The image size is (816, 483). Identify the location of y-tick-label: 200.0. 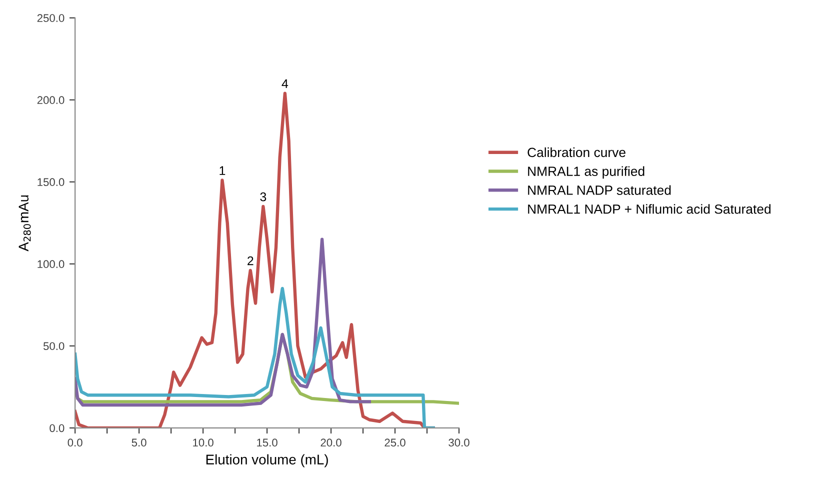
(50, 100).